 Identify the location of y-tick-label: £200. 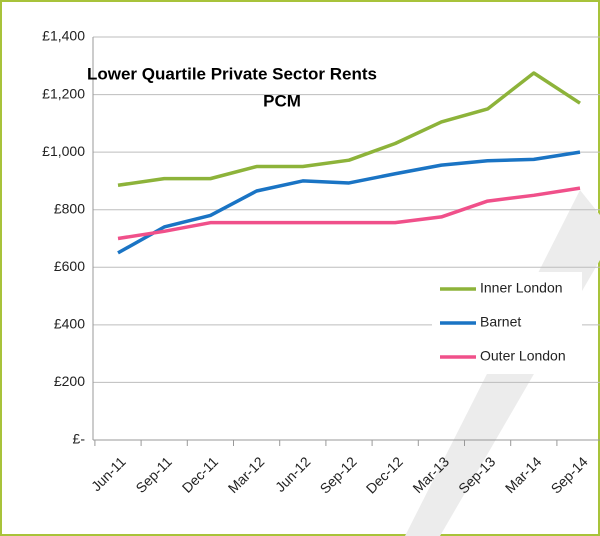
(69, 381).